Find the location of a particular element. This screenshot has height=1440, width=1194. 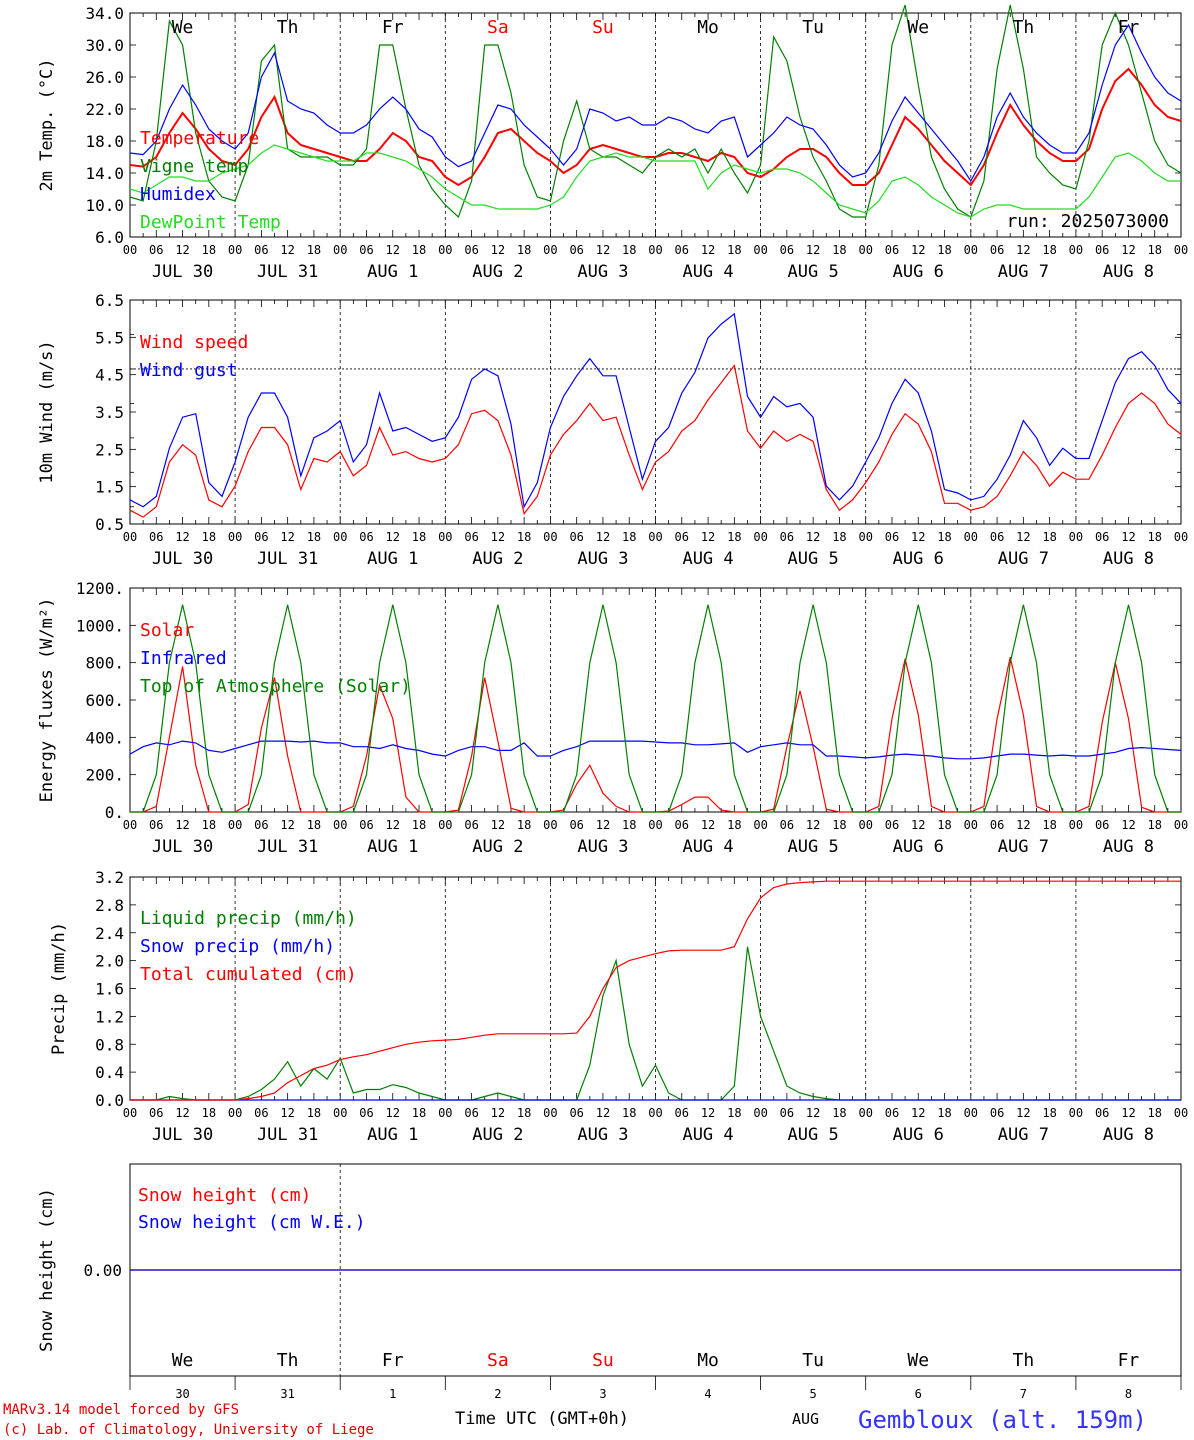

date-label: AUG 8 is located at coordinates (1128, 559).